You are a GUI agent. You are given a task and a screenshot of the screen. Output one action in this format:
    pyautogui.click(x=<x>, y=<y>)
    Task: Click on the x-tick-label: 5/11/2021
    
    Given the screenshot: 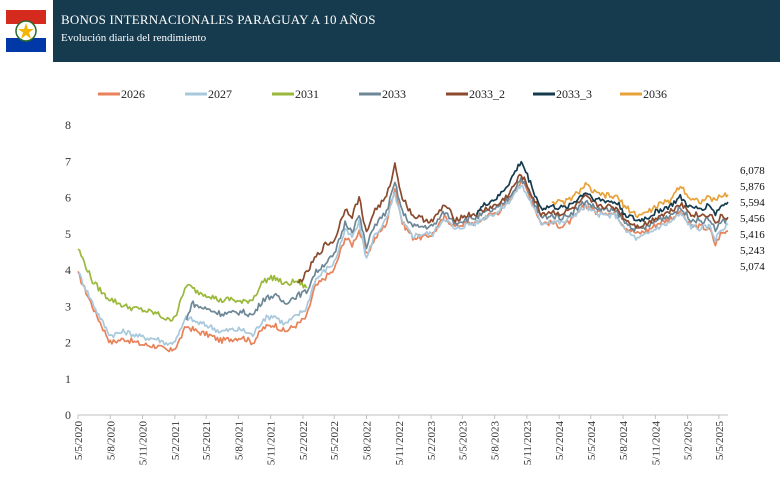 What is the action you would take?
    pyautogui.click(x=272, y=443)
    